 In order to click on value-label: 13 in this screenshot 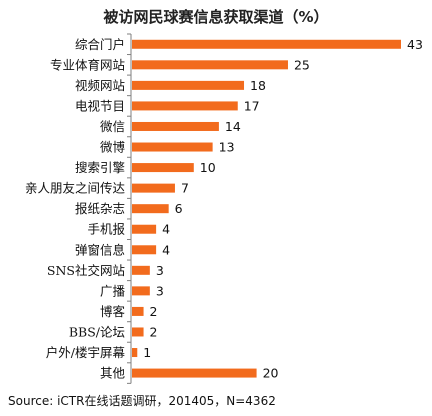, I will do `click(227, 147)`.